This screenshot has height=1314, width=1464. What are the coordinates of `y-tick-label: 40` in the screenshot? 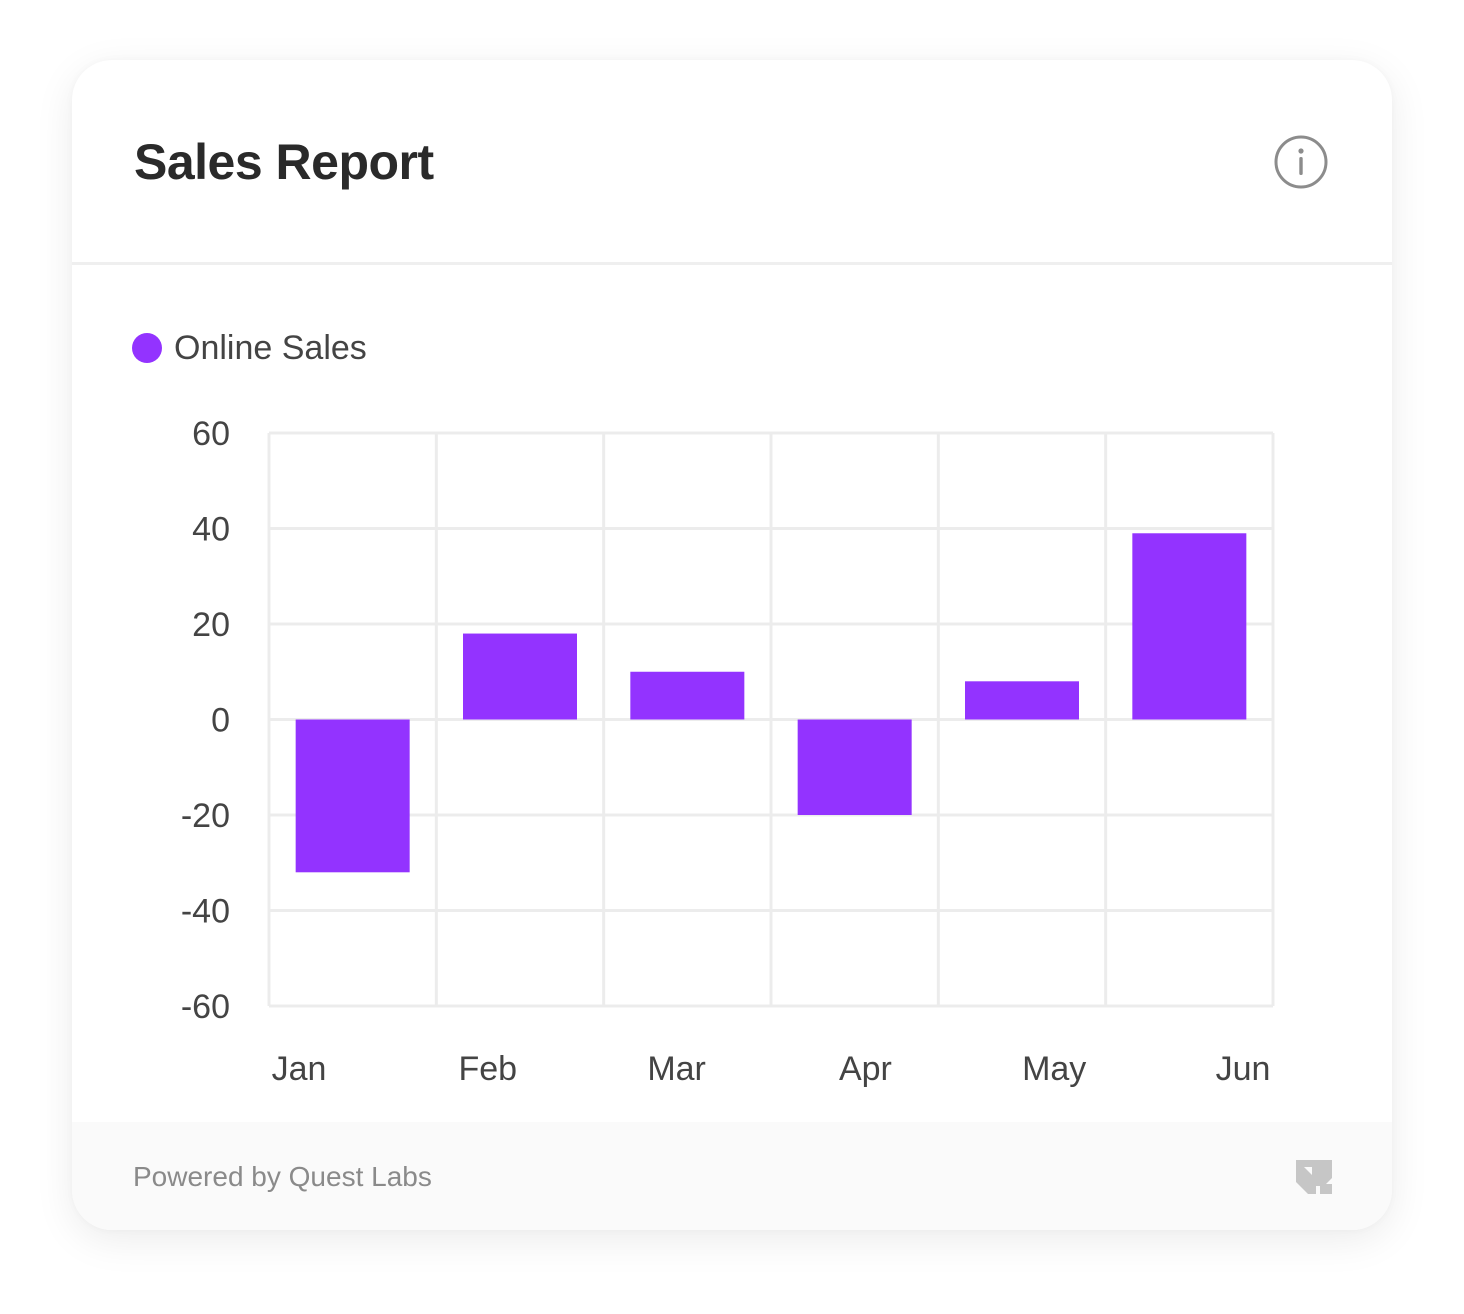 It's located at (211, 530).